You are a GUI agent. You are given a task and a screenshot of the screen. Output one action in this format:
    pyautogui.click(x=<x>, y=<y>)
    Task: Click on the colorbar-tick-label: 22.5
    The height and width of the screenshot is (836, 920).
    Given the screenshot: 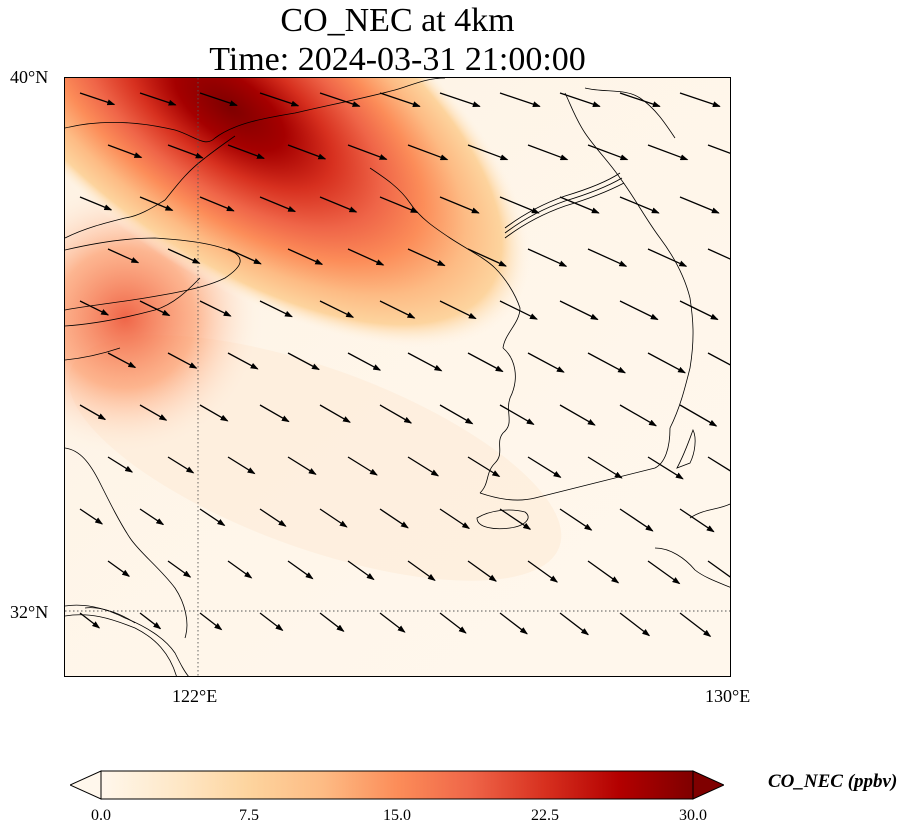 What is the action you would take?
    pyautogui.click(x=545, y=815)
    